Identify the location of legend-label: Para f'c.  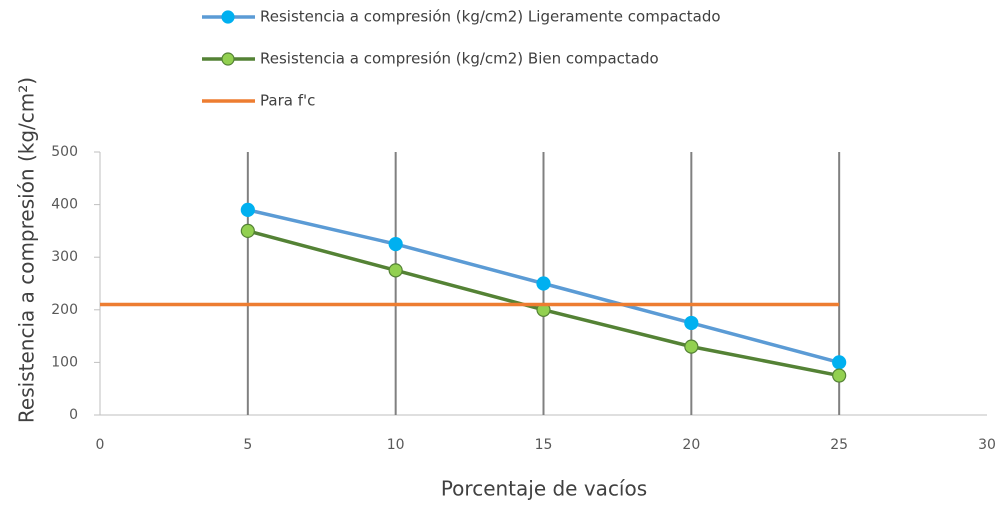
(287, 101).